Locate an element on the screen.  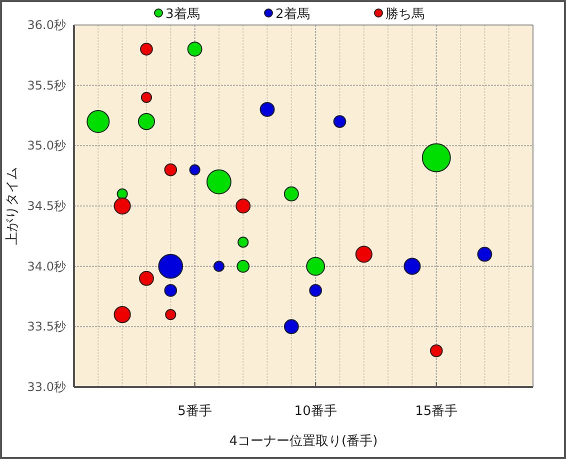
legend-label: 2着馬 is located at coordinates (293, 14).